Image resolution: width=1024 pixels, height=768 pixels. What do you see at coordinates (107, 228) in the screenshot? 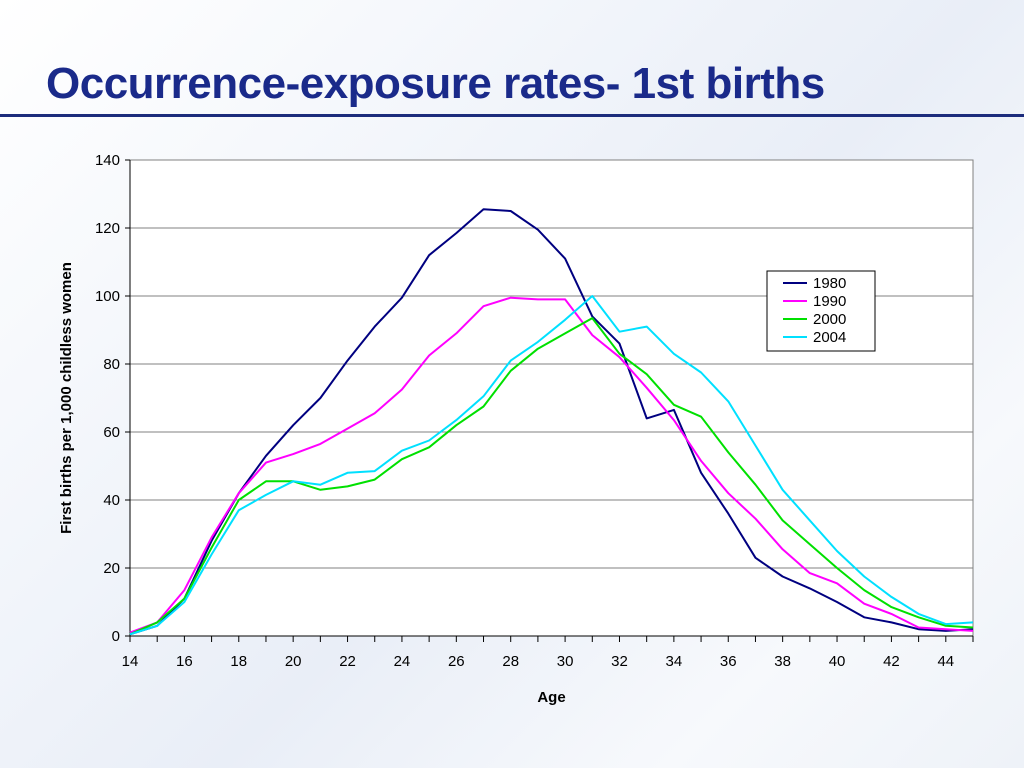
I see `y-tick-label: 120` at bounding box center [107, 228].